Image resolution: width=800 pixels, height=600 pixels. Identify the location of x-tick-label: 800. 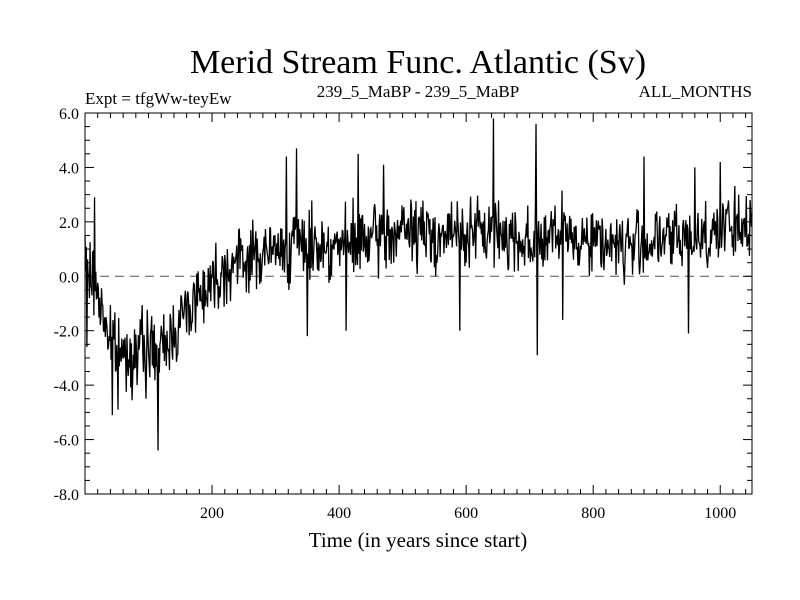
(593, 513).